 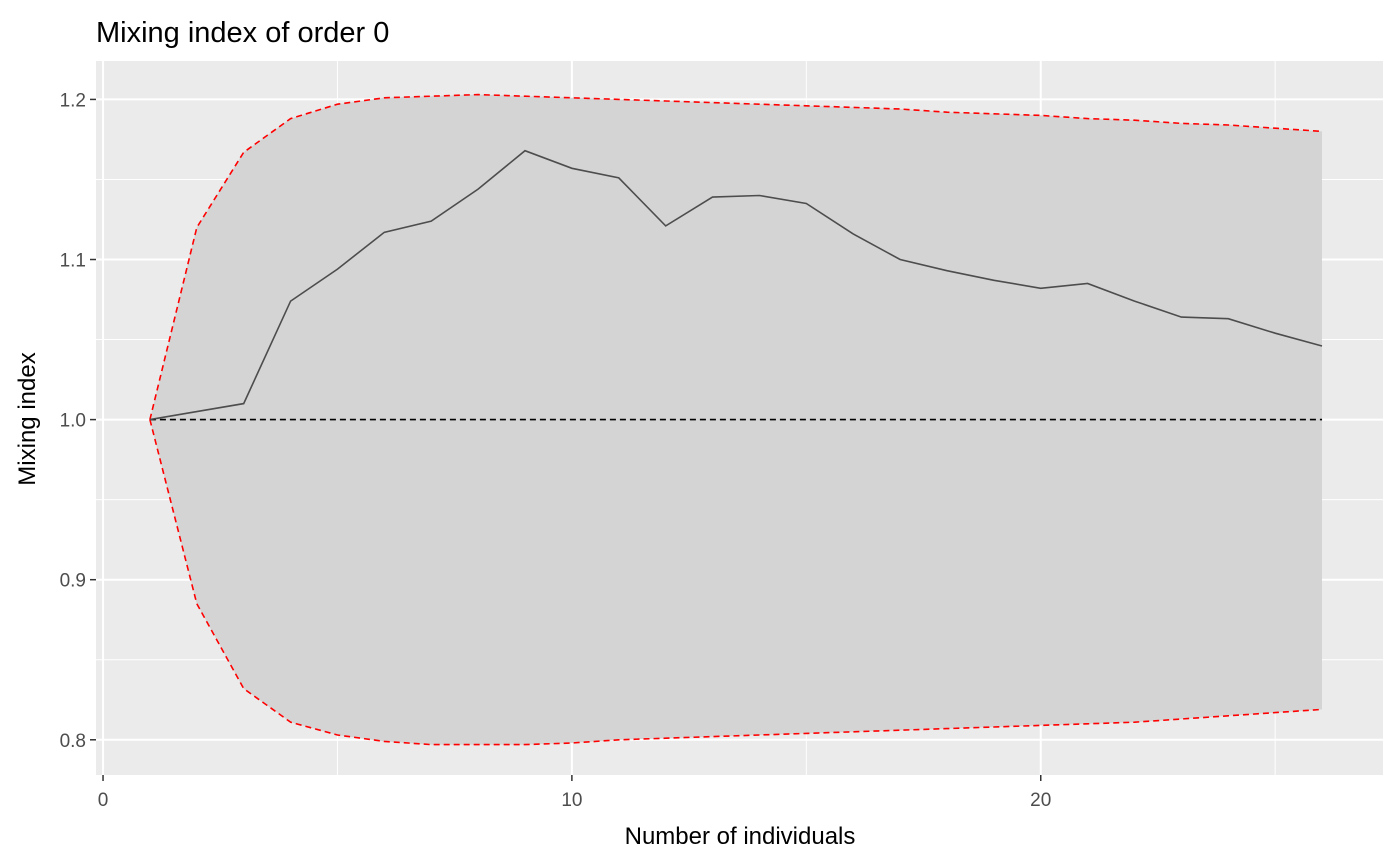 What do you see at coordinates (73, 261) in the screenshot?
I see `y-tick-label: 1.1` at bounding box center [73, 261].